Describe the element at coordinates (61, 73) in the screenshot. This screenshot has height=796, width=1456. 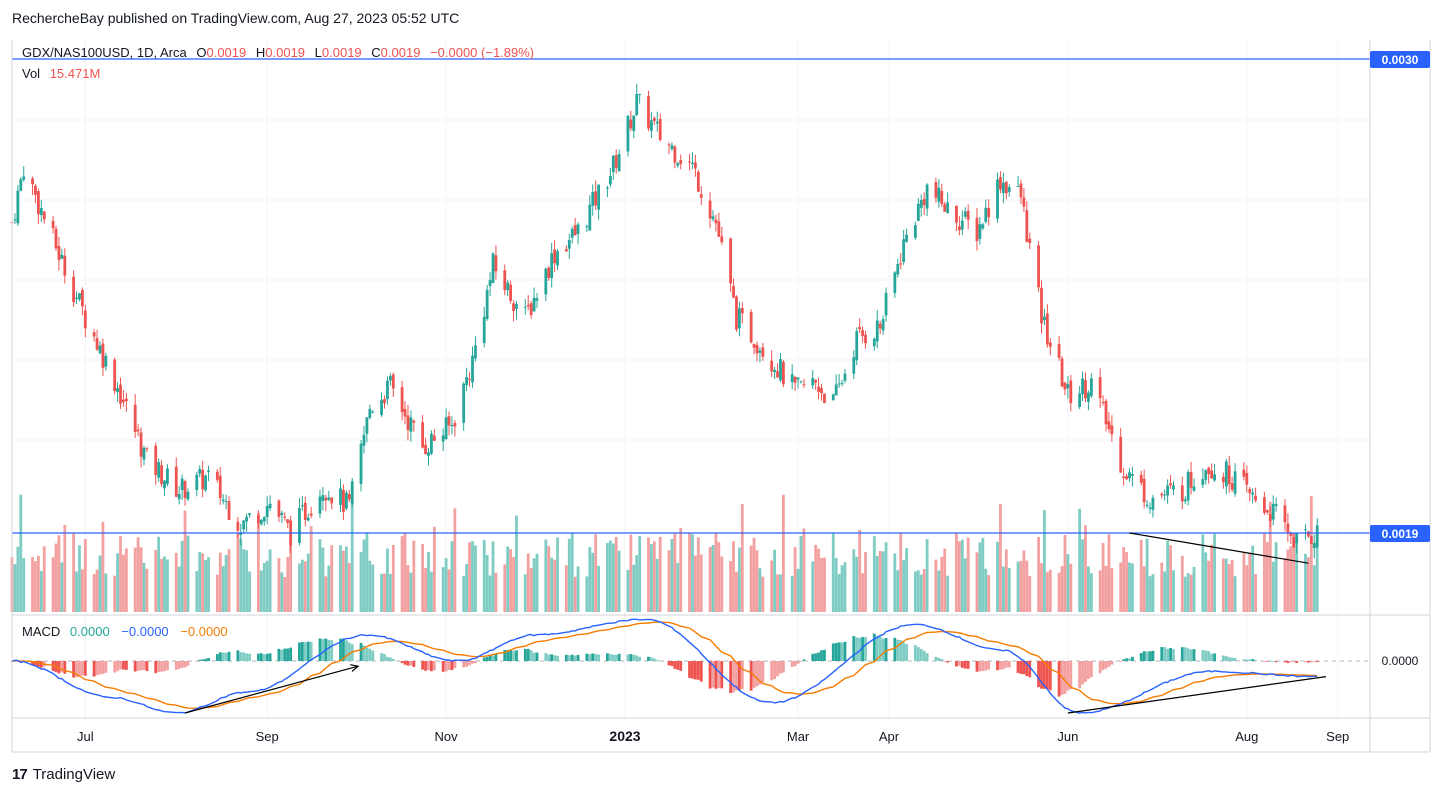
I see `legend-volume: Vol 15.471M` at that location.